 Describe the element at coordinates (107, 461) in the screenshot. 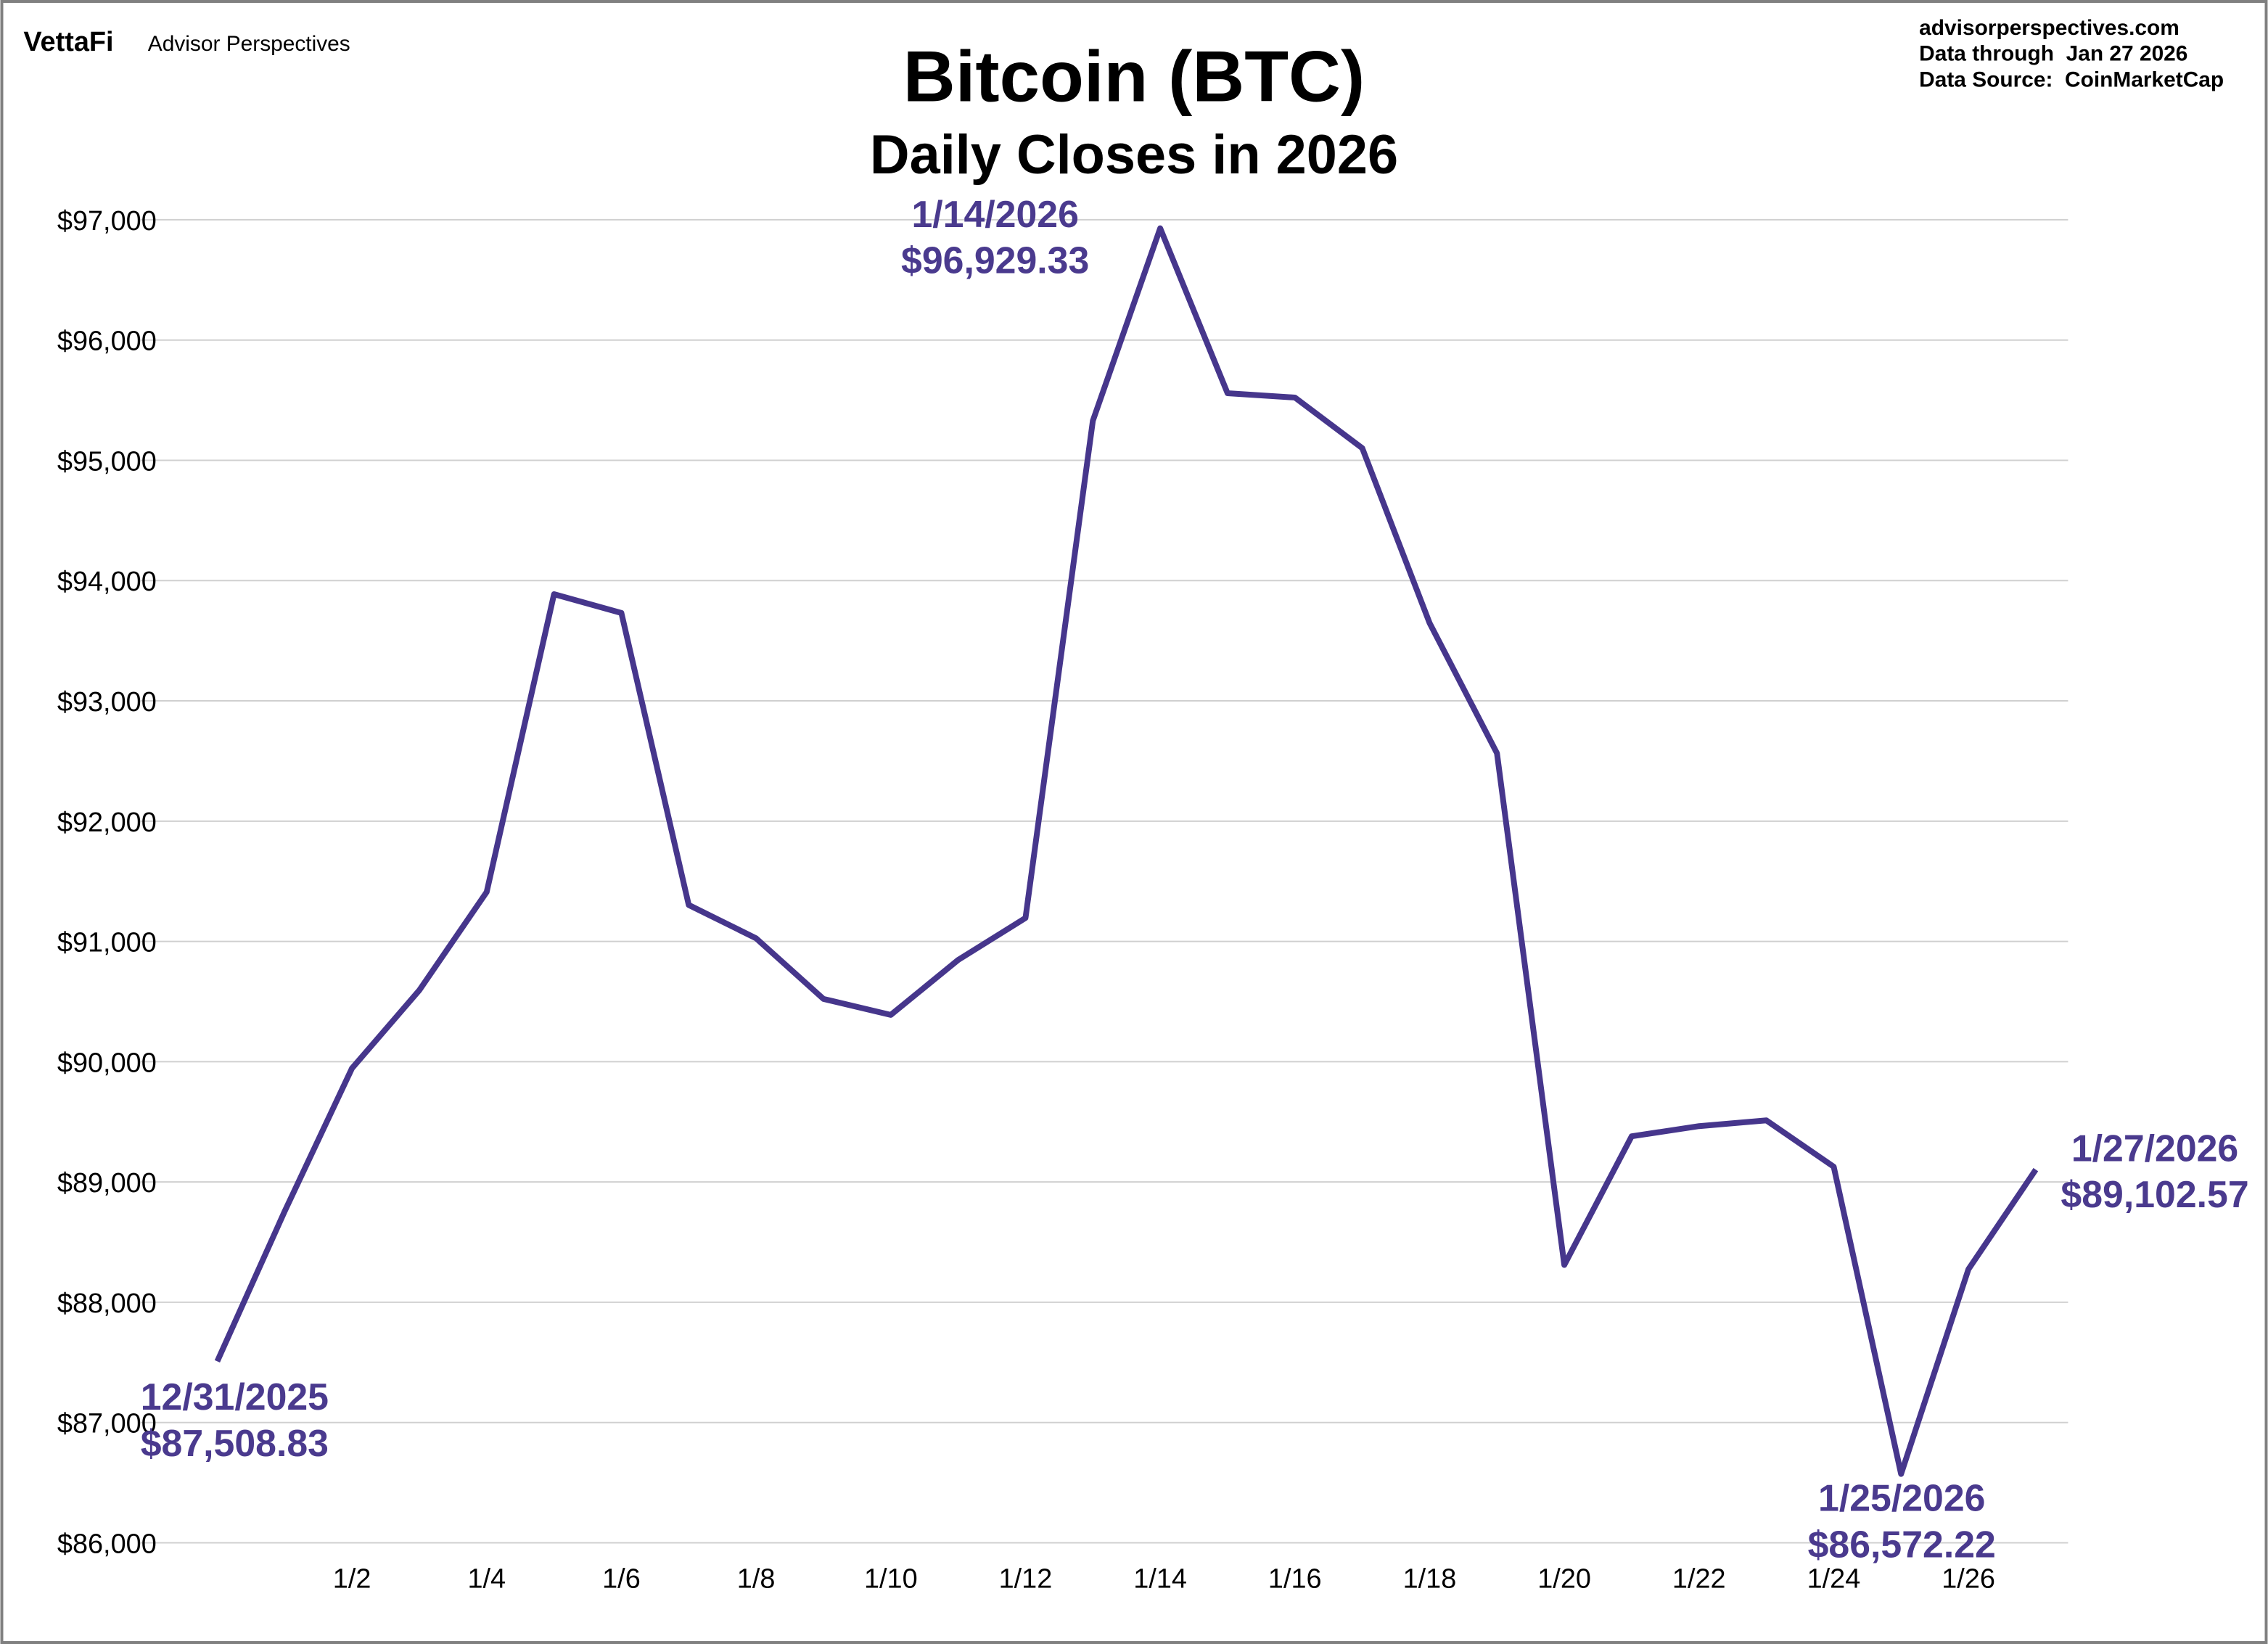

I see `y-tick-label: $95,000` at that location.